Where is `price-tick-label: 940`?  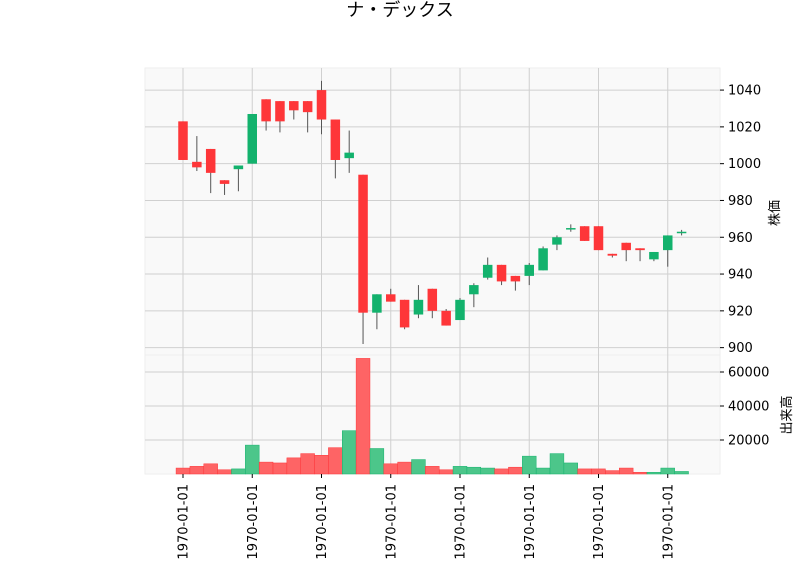 price-tick-label: 940 is located at coordinates (740, 275).